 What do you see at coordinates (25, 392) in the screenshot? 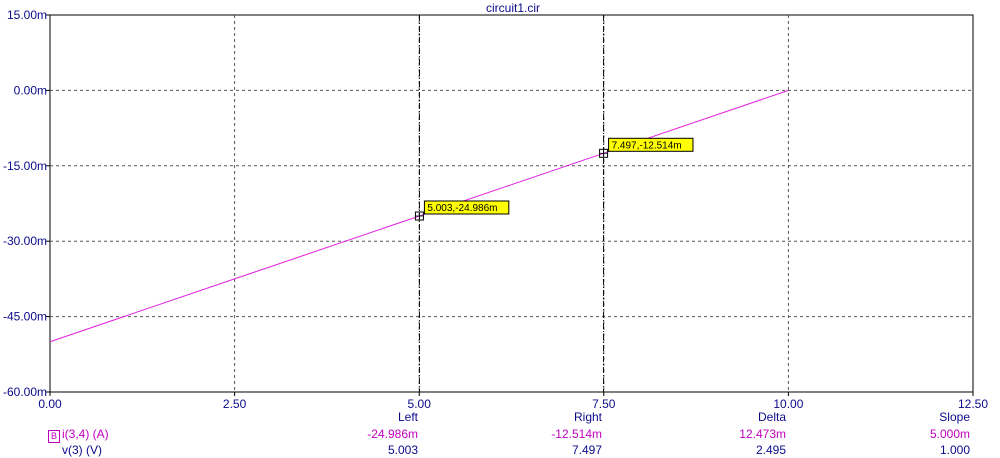
I see `y-tick-label: -60.00m` at bounding box center [25, 392].